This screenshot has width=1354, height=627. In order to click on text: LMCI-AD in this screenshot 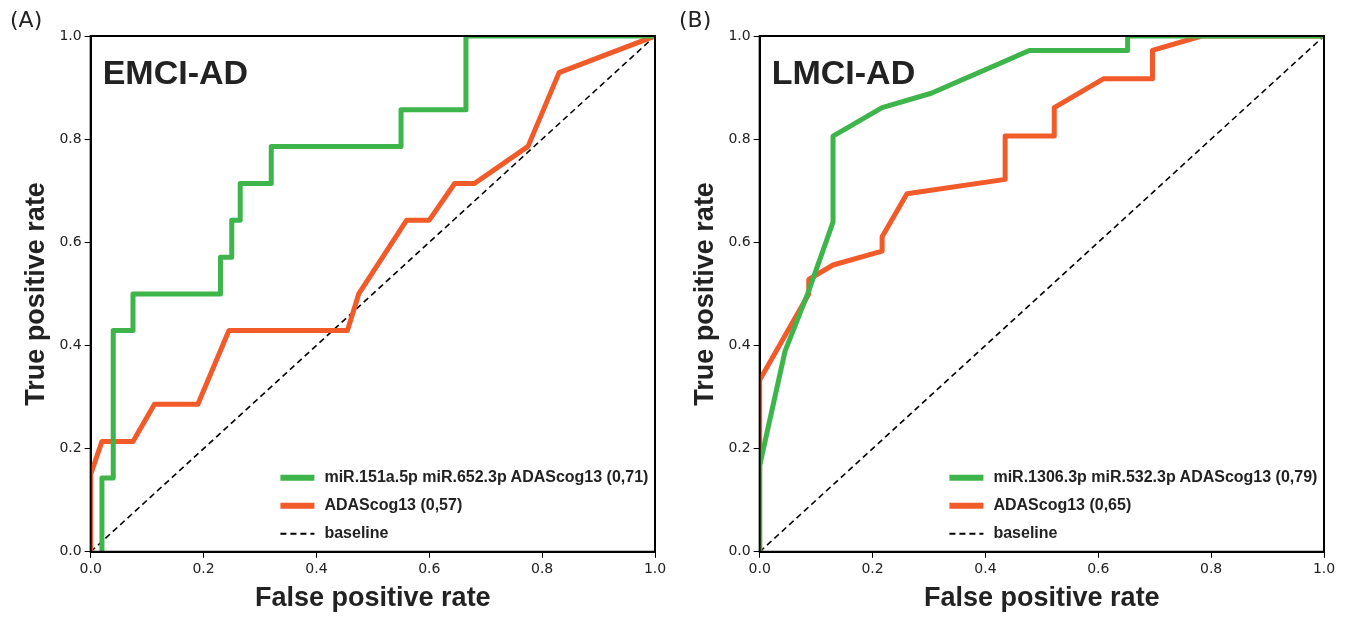, I will do `click(843, 72)`.